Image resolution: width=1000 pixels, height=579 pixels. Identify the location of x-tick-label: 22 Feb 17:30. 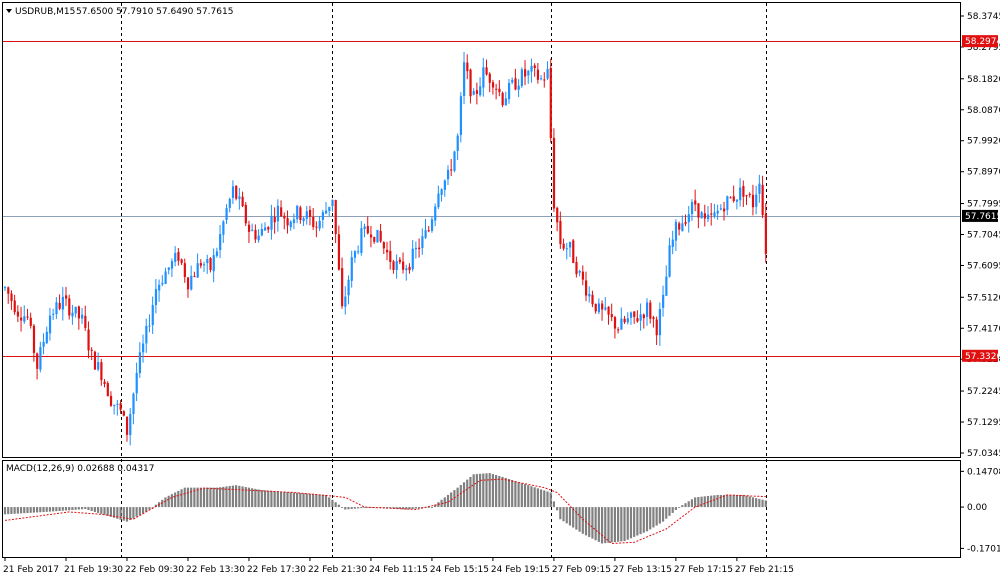
(276, 570).